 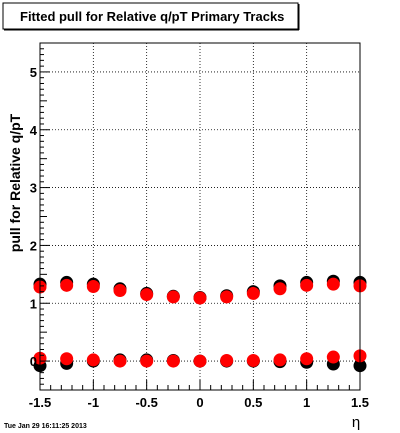 What do you see at coordinates (94, 402) in the screenshot?
I see `x-tick-label: -1` at bounding box center [94, 402].